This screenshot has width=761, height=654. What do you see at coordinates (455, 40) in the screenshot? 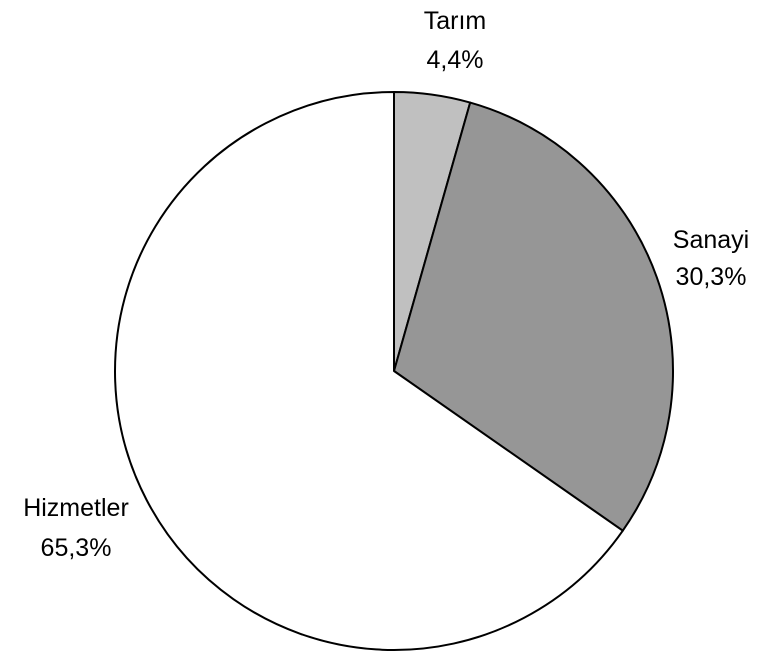
I see `slice-label-tarim: Tarım 4,4%` at bounding box center [455, 40].